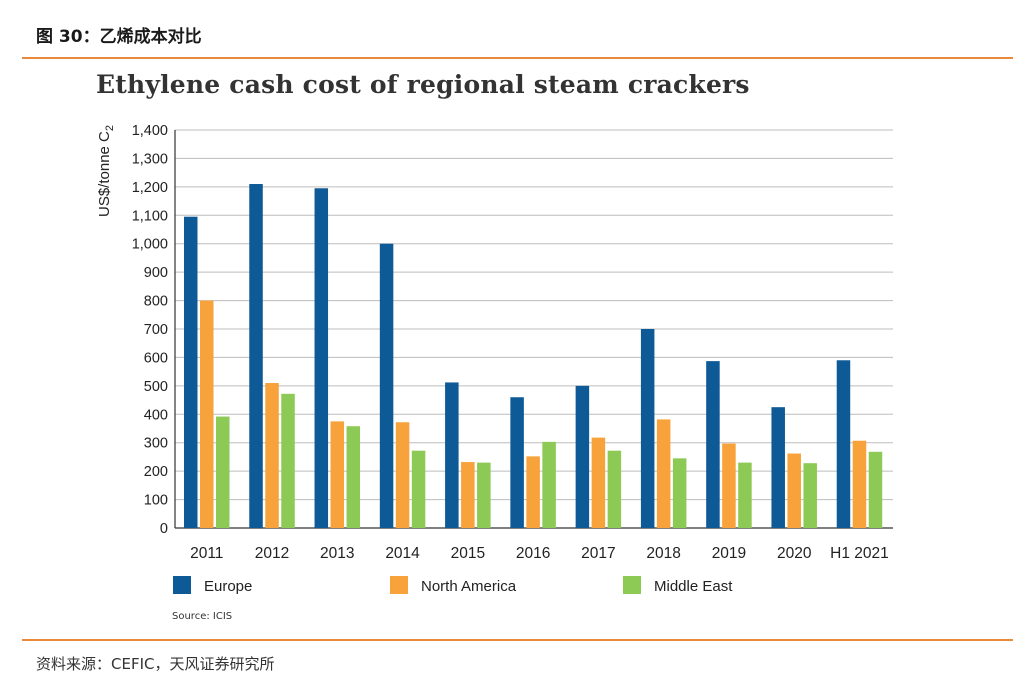  Describe the element at coordinates (469, 586) in the screenshot. I see `legend-label: North America` at that location.